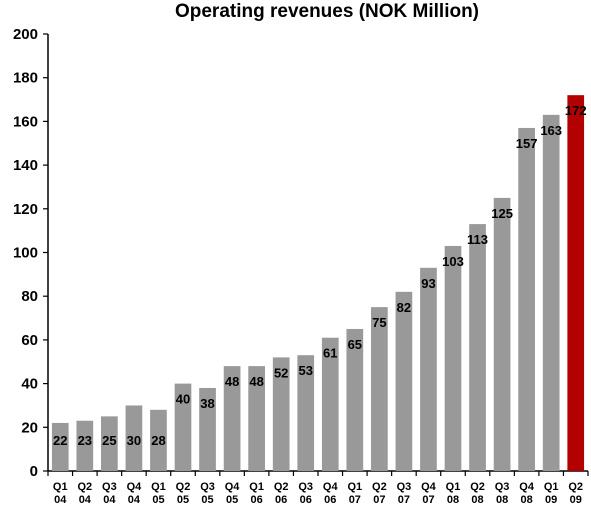  Describe the element at coordinates (379, 322) in the screenshot. I see `data-label: 75` at that location.